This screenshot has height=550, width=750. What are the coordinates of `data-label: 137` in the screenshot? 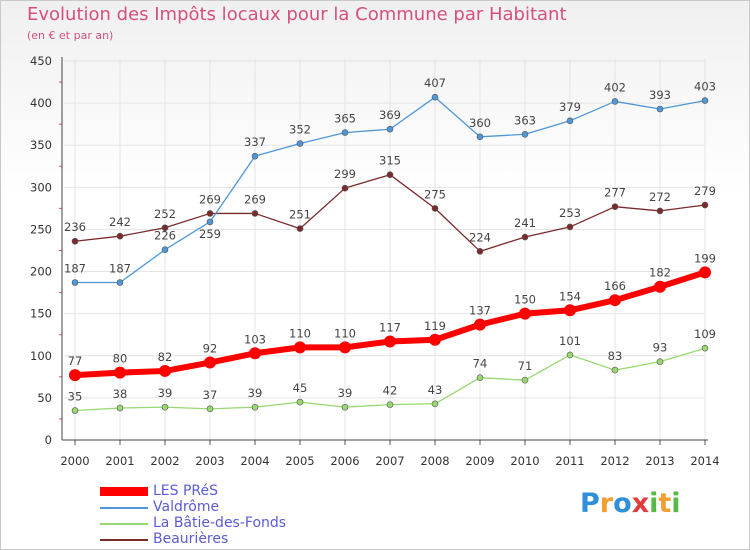 It's located at (480, 311).